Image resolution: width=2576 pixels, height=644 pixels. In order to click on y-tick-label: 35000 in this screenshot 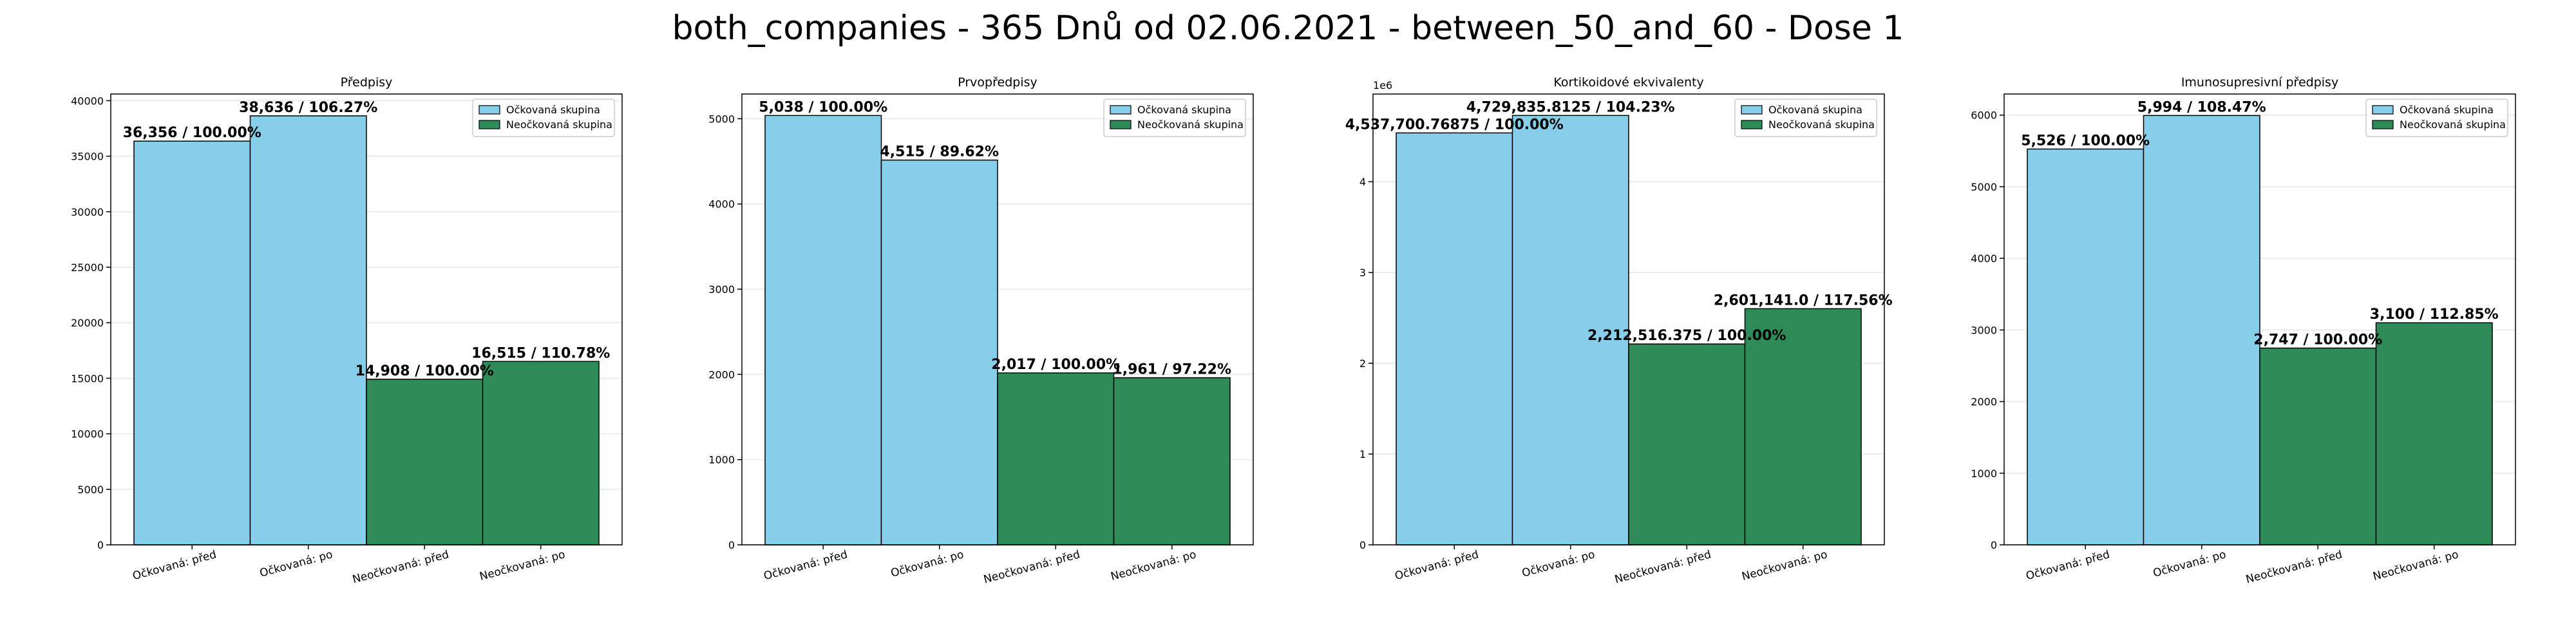, I will do `click(87, 157)`.